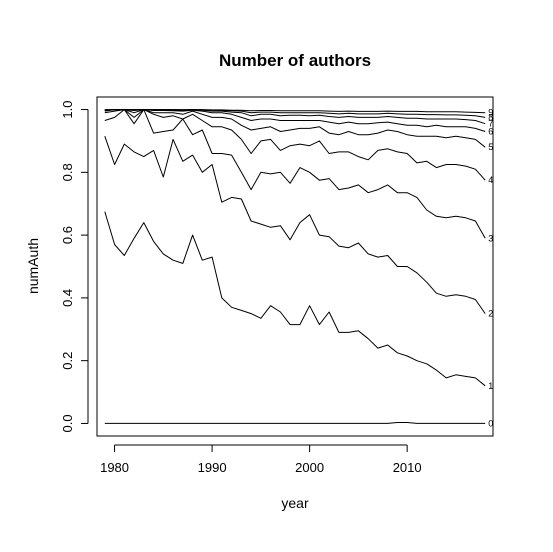  What do you see at coordinates (309, 467) in the screenshot?
I see `x-tick-label: 2000` at bounding box center [309, 467].